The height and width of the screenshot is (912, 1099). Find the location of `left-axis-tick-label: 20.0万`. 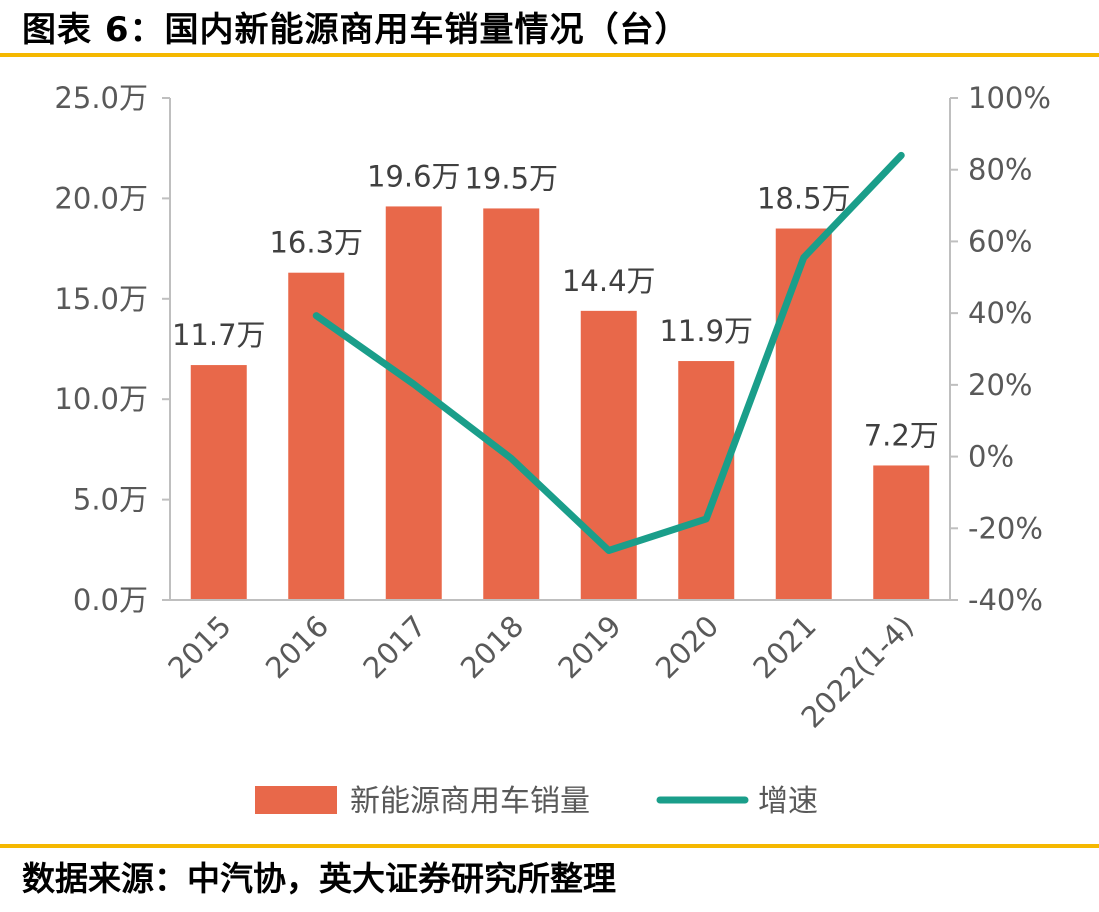

left-axis-tick-label: 20.0万 is located at coordinates (101, 198).